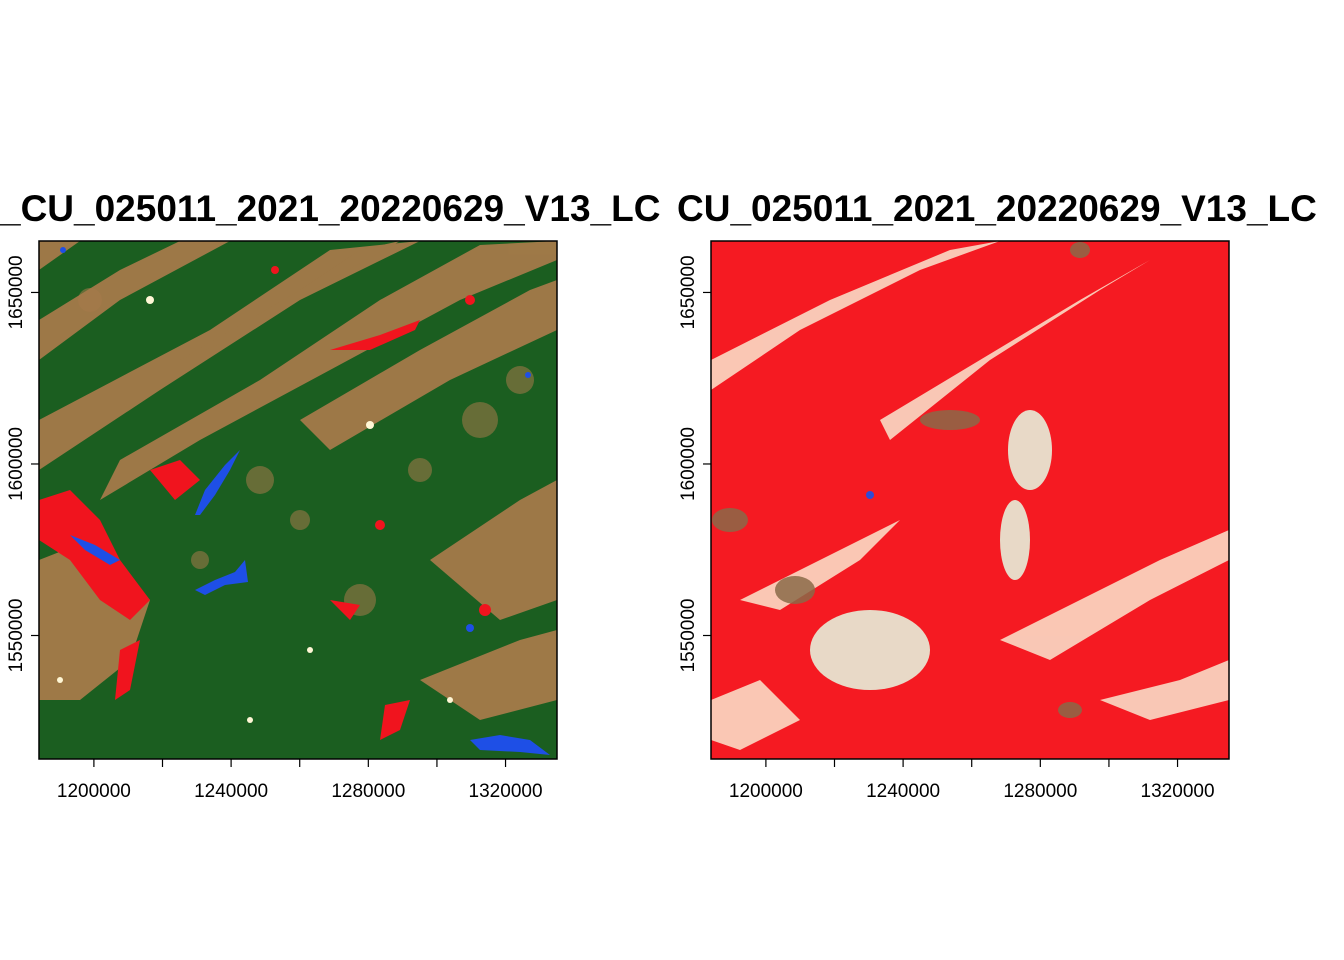 The image size is (1344, 960). What do you see at coordinates (330, 208) in the screenshot?
I see `plot-title-left: _CU_025011_2021_20220629_V13_LC` at bounding box center [330, 208].